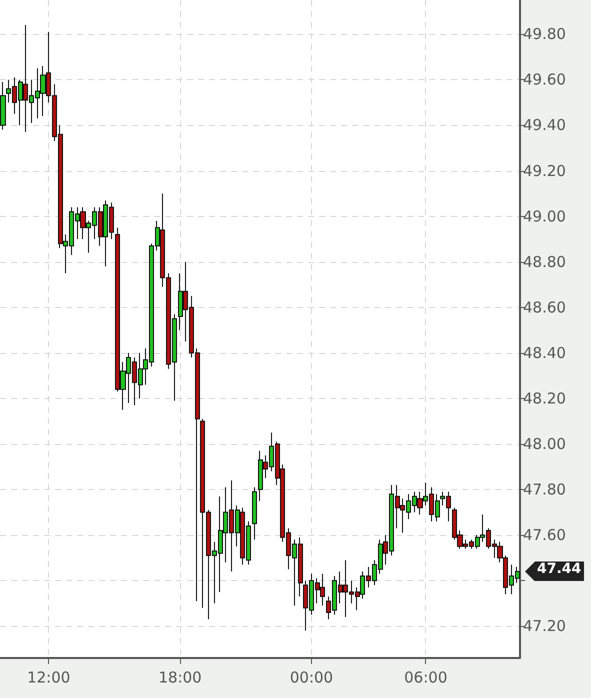 The height and width of the screenshot is (698, 591). What do you see at coordinates (544, 216) in the screenshot?
I see `y-tick-label: 49.00` at bounding box center [544, 216].